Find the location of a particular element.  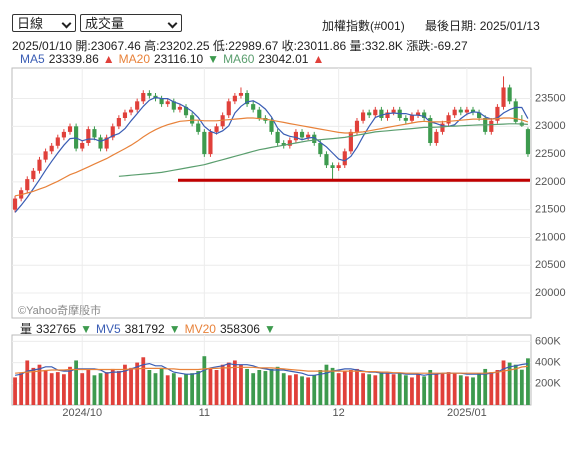

label: 開: is located at coordinates (83, 46).